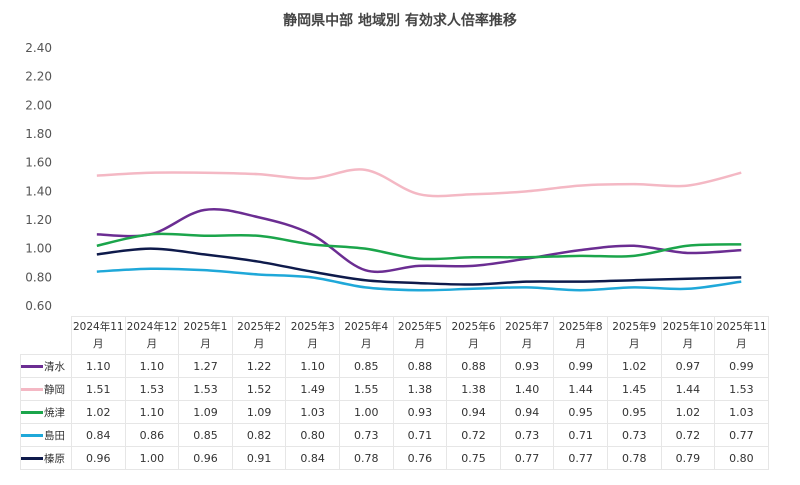 The height and width of the screenshot is (485, 800). What do you see at coordinates (420, 389) in the screenshot?
I see `value-cell: 1.38` at bounding box center [420, 389].